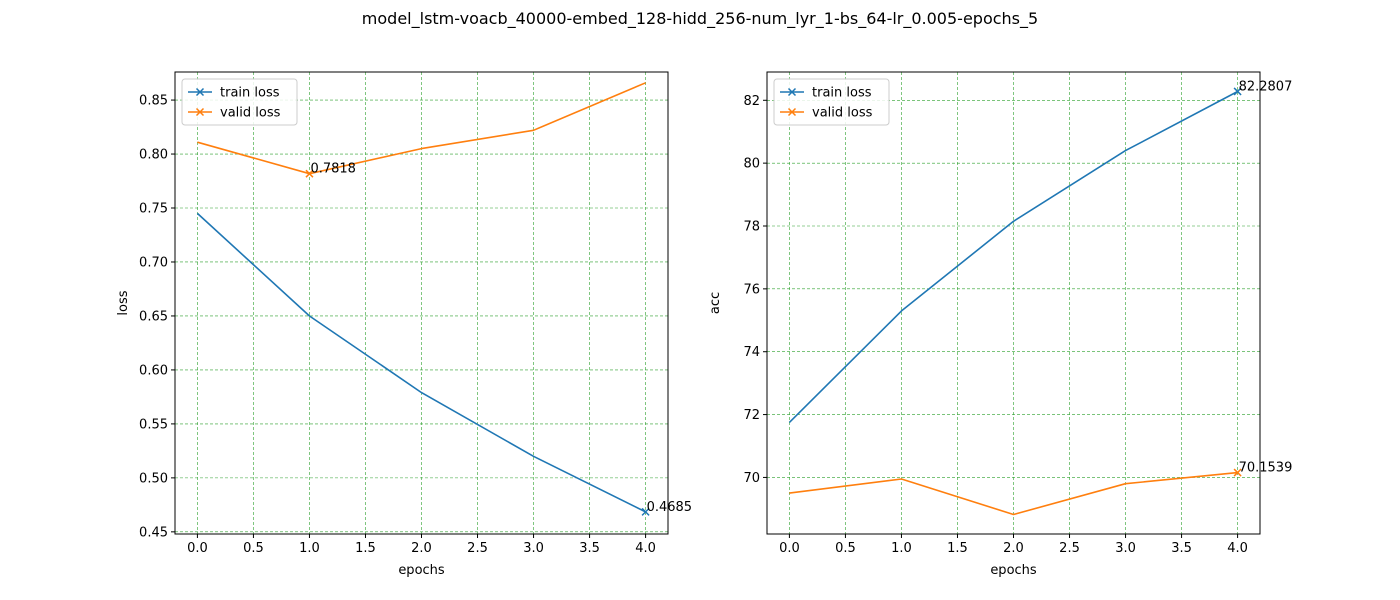 This screenshot has height=600, width=1400. I want to click on y-tick-label: 80, so click(751, 164).